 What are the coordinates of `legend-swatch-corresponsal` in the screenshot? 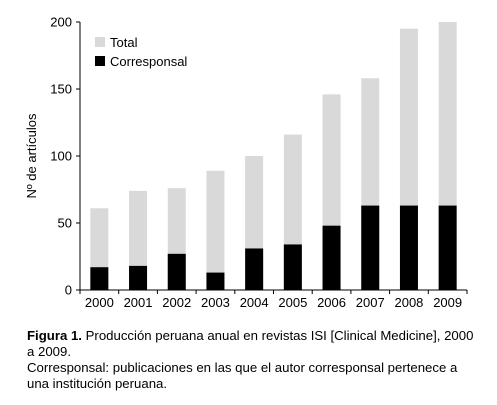 It's located at (100, 61).